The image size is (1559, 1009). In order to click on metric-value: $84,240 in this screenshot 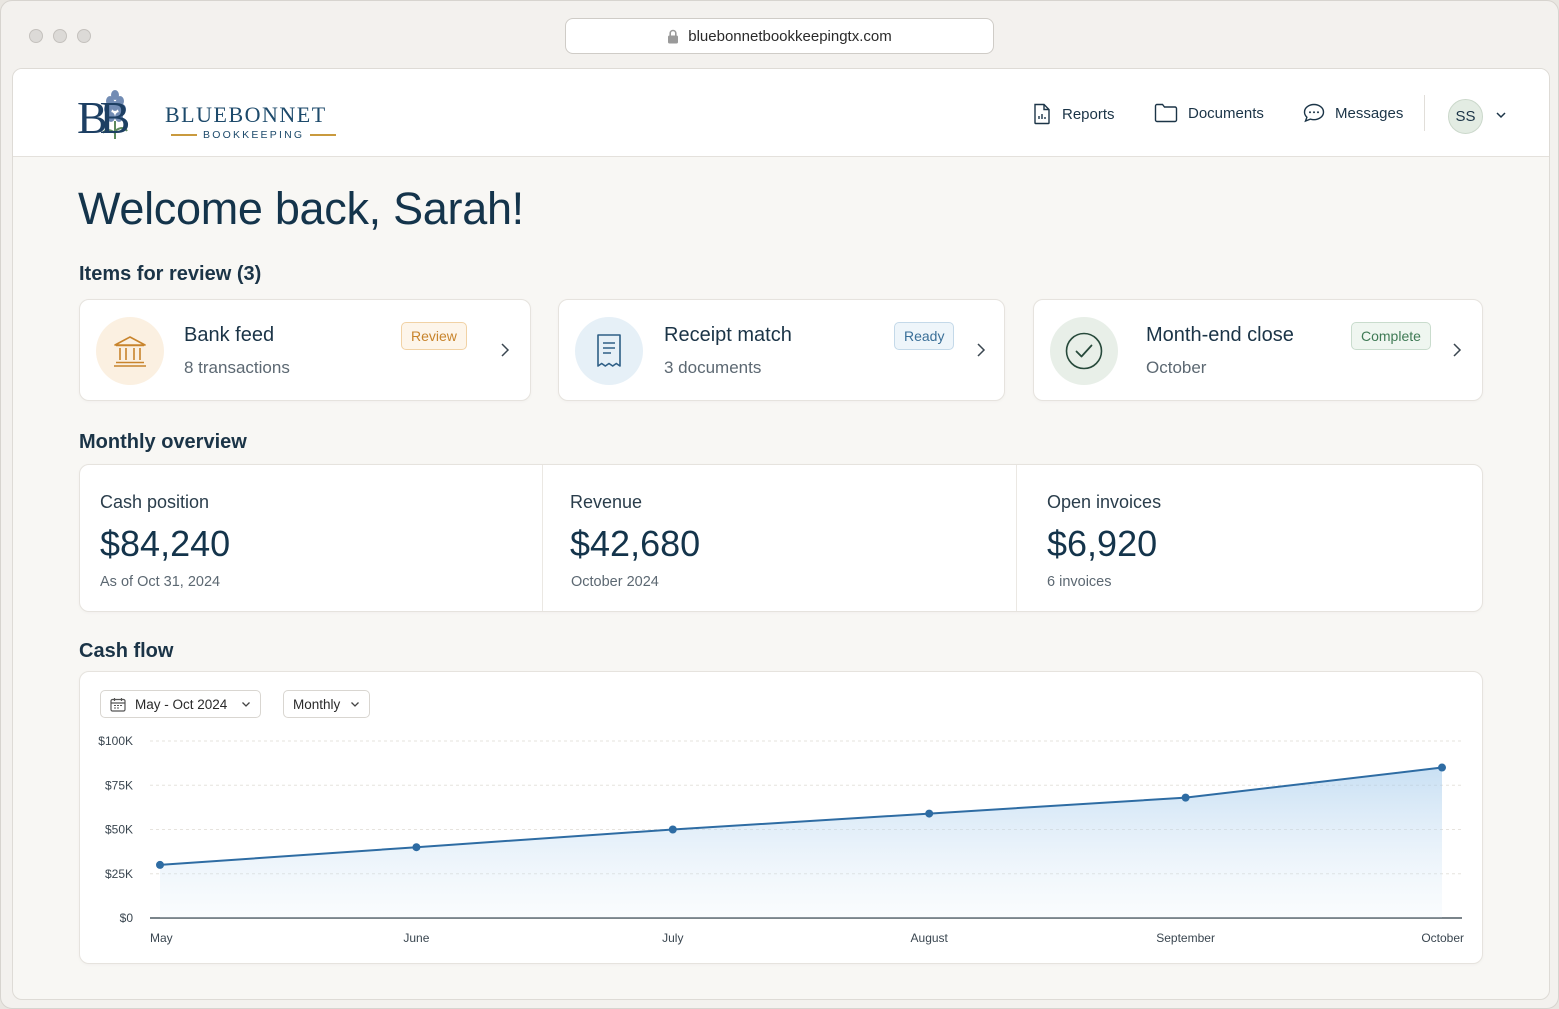, I will do `click(165, 543)`.